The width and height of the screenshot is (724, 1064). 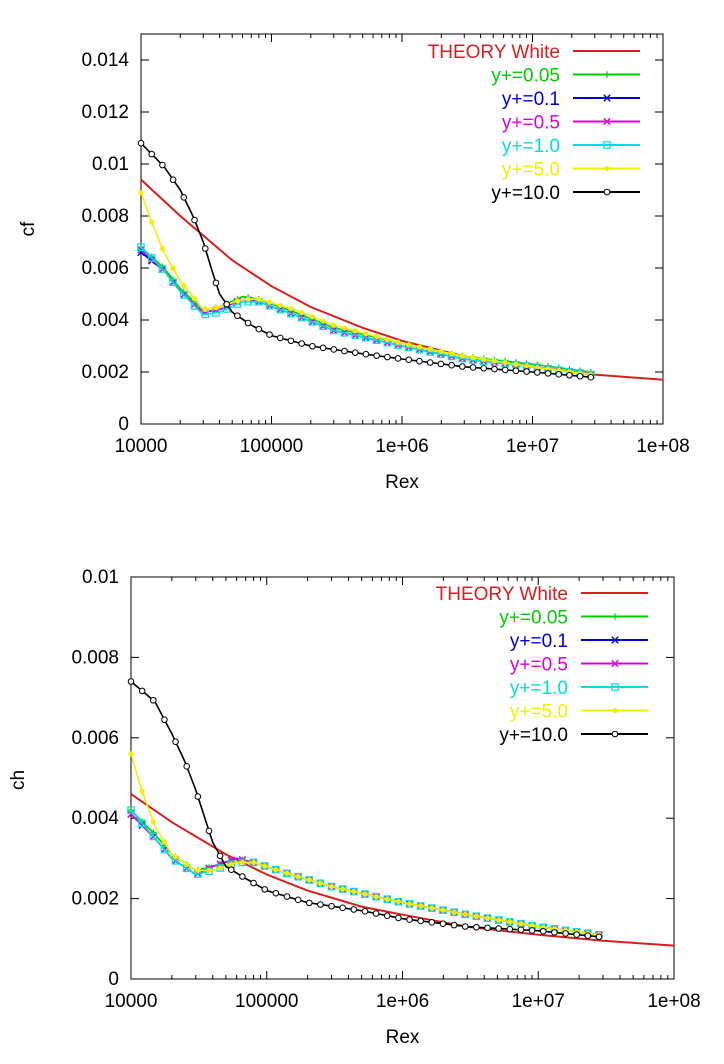 What do you see at coordinates (531, 146) in the screenshot?
I see `legend-label: y+=1.0` at bounding box center [531, 146].